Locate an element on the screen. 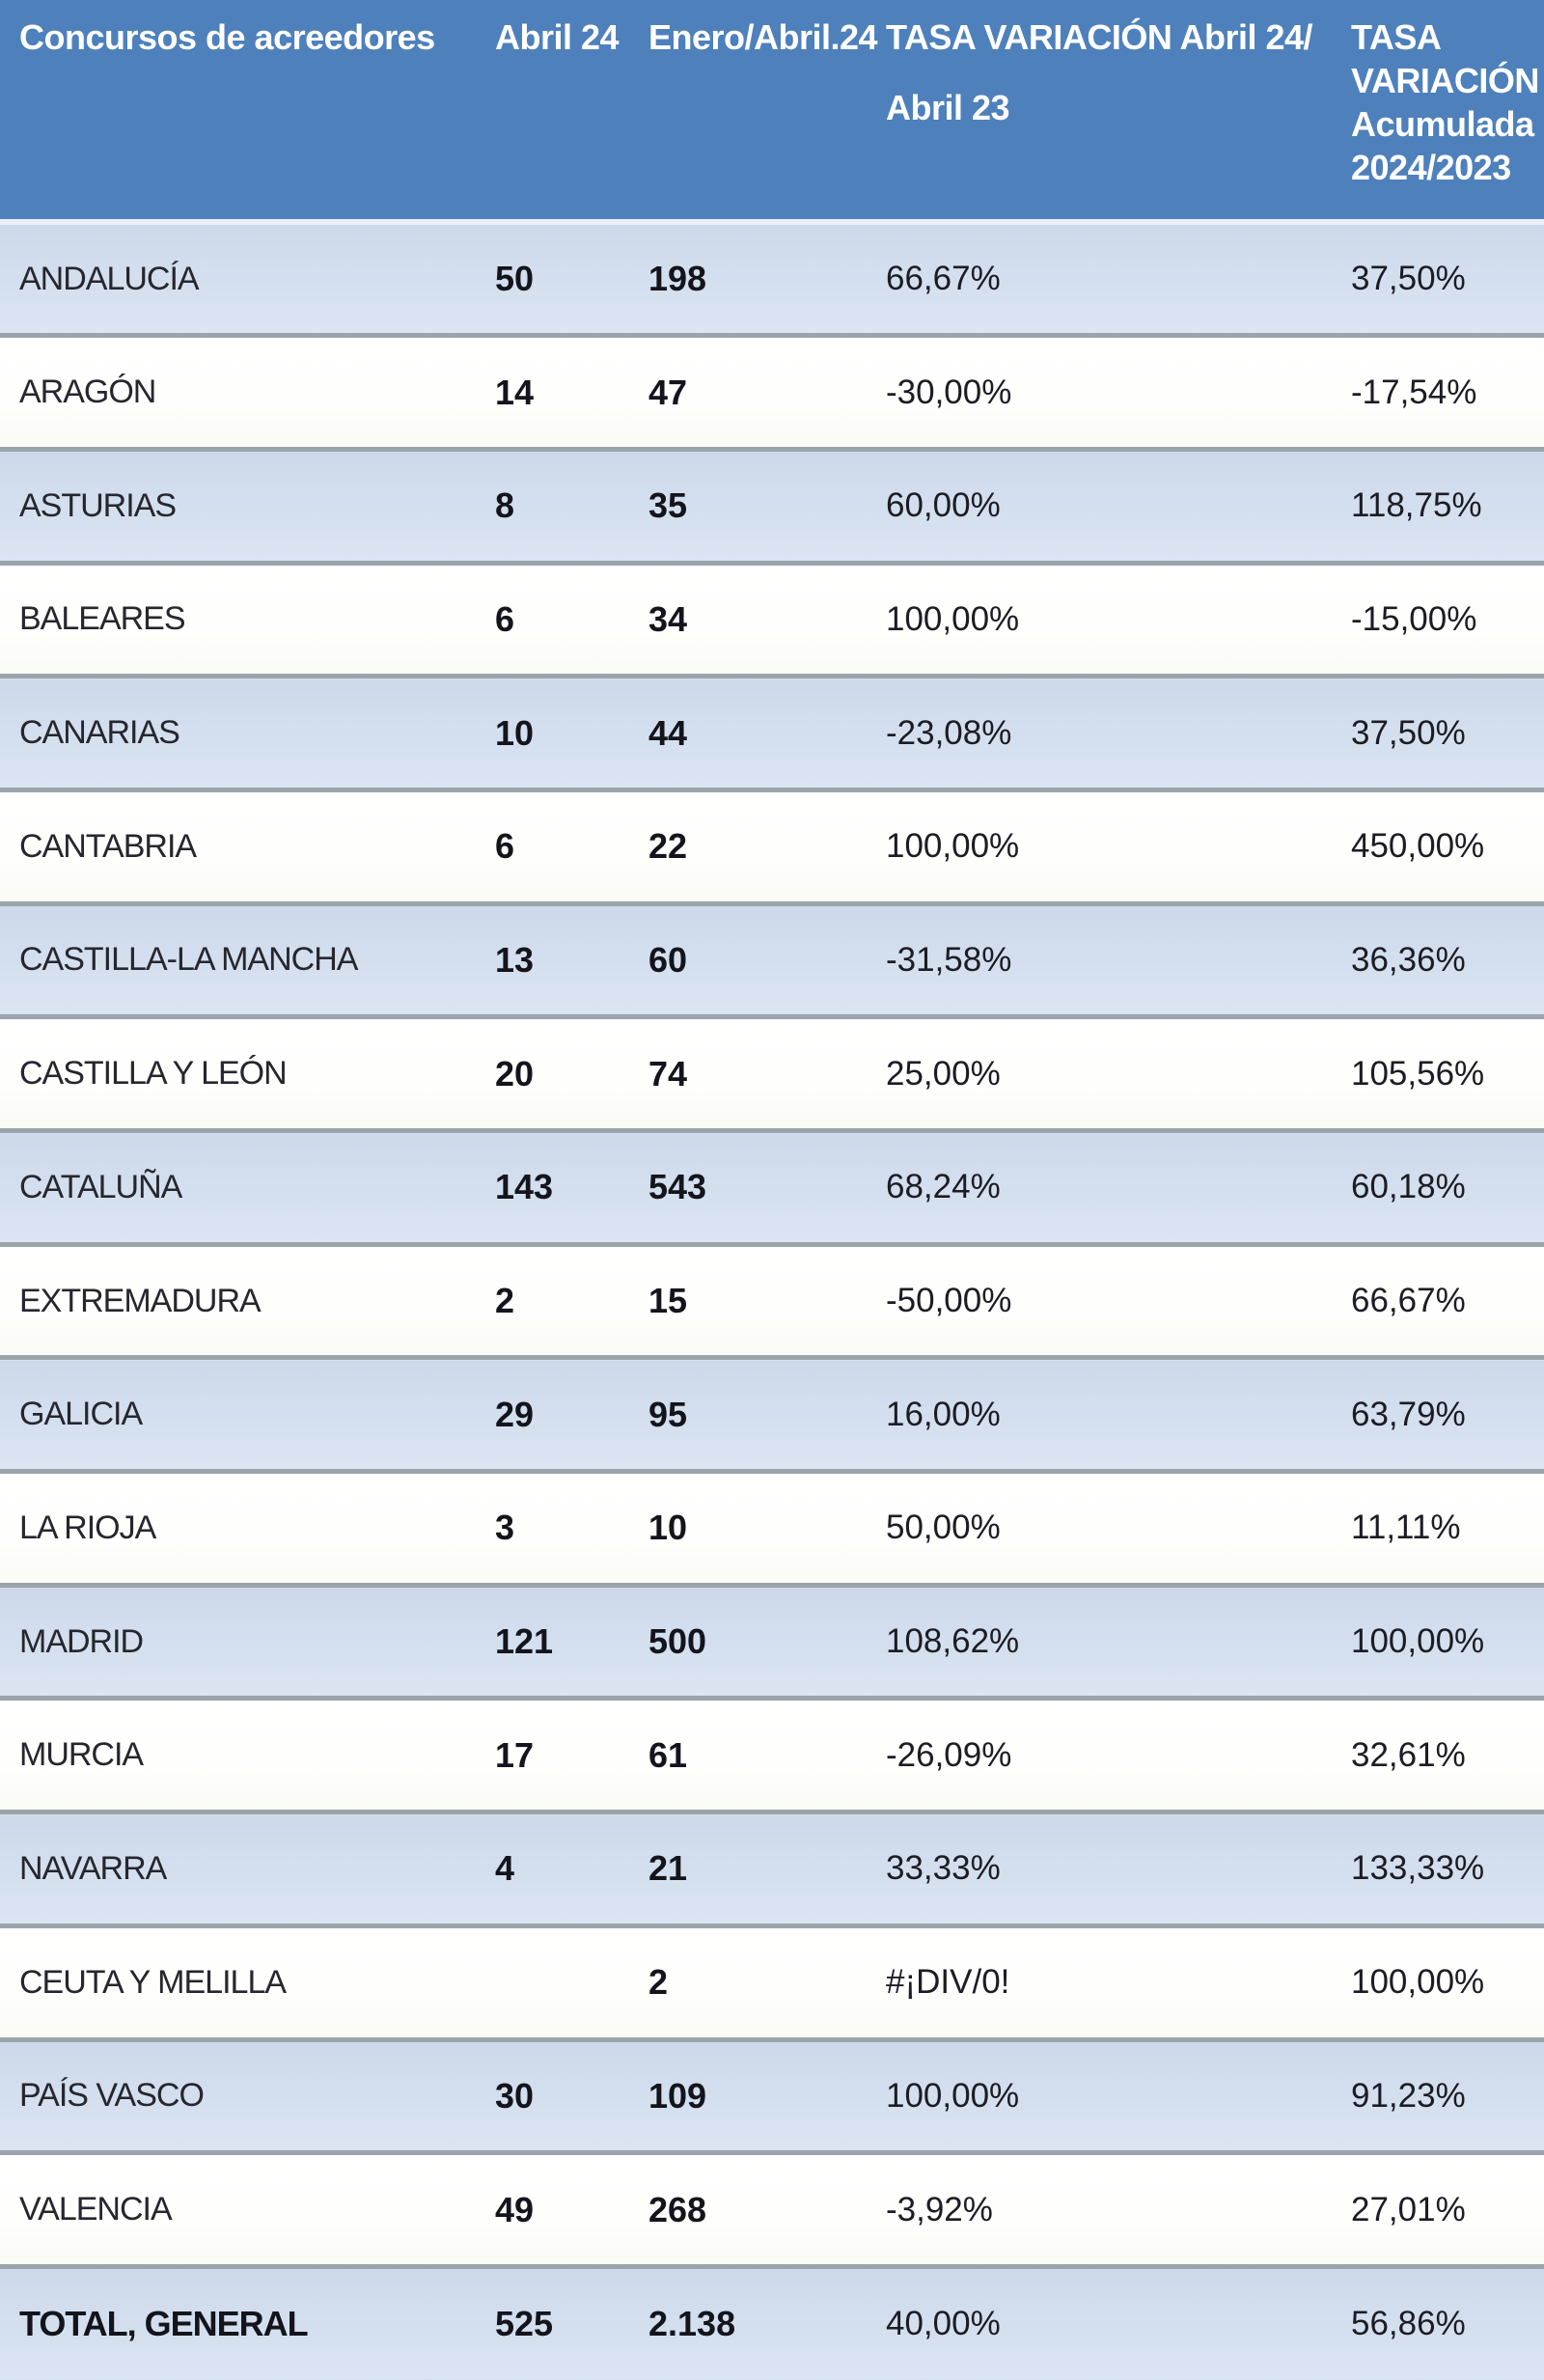 The width and height of the screenshot is (1544, 2380). table-row: LA RIOJA 3 10 50,00% 11,11% is located at coordinates (772, 1528).